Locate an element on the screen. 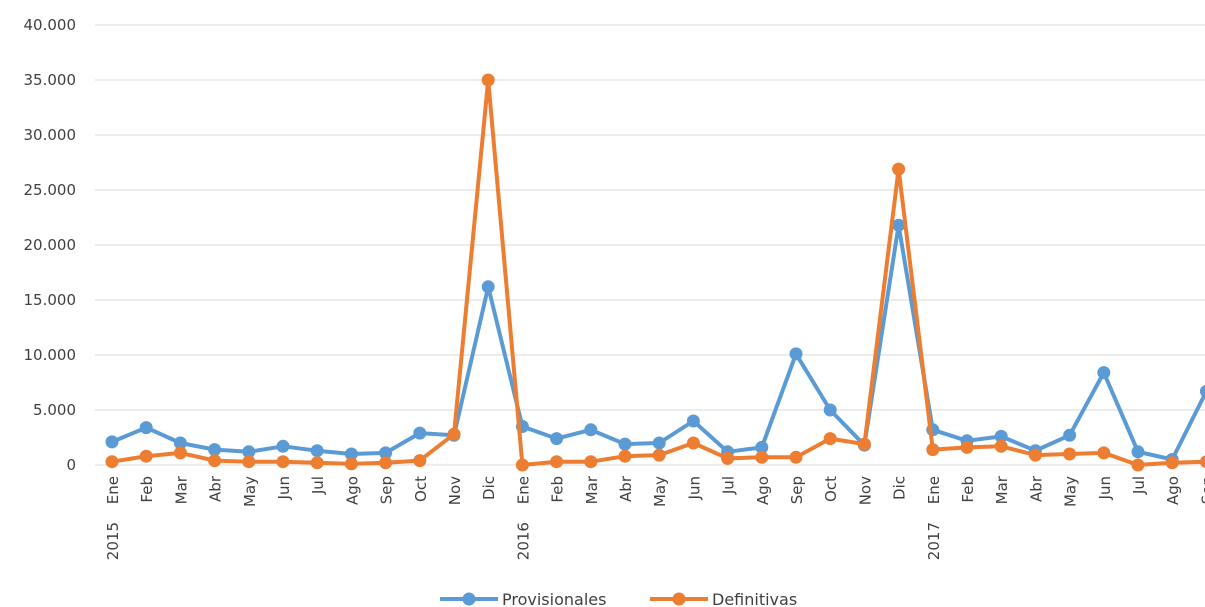 Image resolution: width=1205 pixels, height=607 pixels. y-tick-label: 40.000 is located at coordinates (50, 25).